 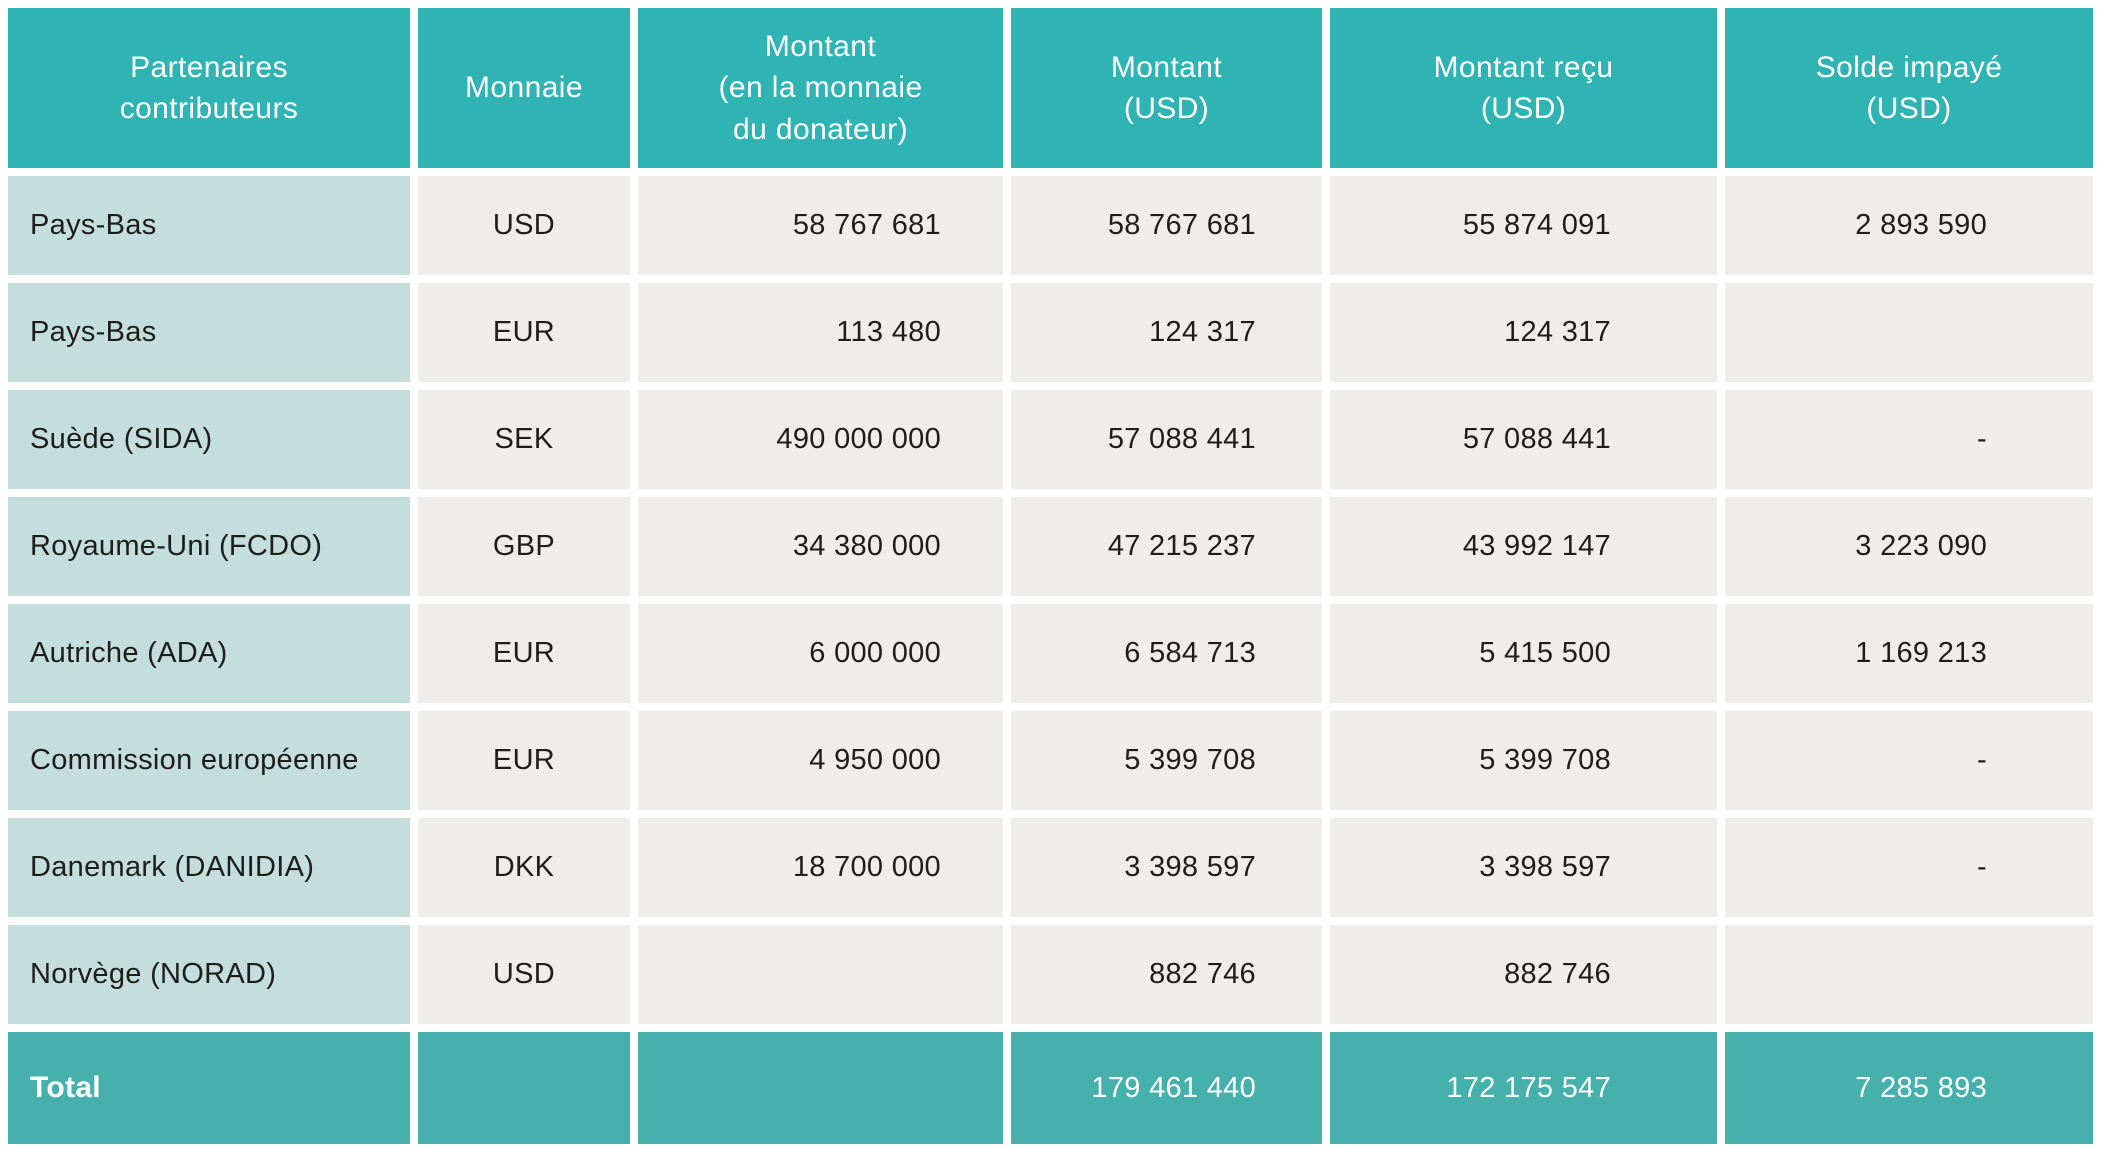 I want to click on balance-cell: 3 223 090, so click(x=1909, y=546).